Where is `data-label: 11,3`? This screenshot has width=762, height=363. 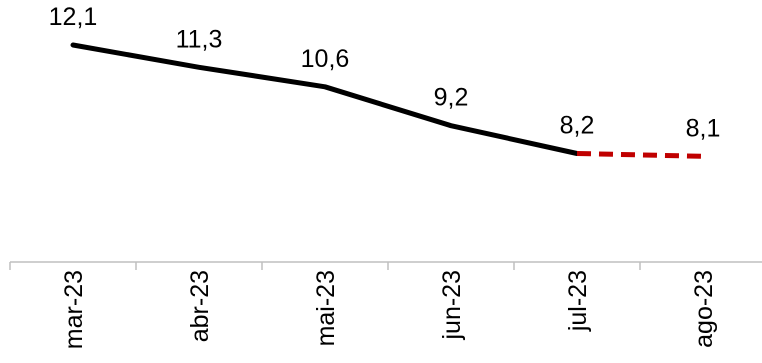
data-label: 11,3 is located at coordinates (199, 39).